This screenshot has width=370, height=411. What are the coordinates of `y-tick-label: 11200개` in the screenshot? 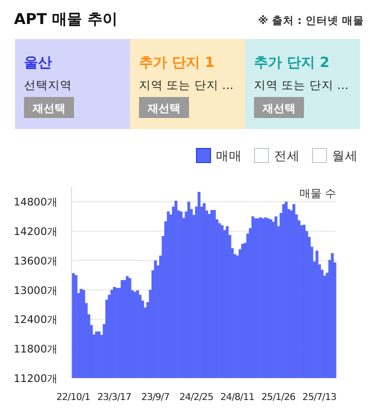 It's located at (36, 379).